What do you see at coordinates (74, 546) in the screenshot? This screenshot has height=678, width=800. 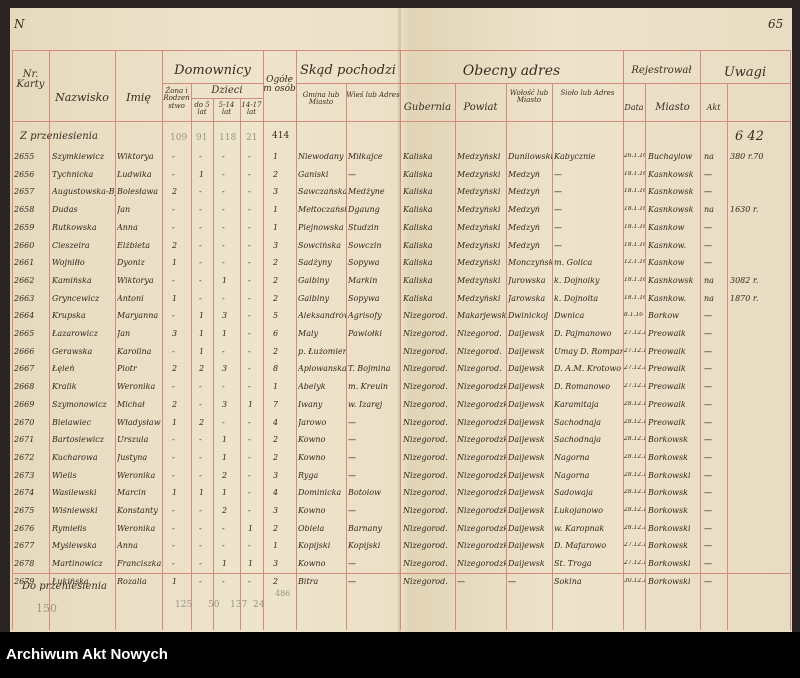 I see `table-cell: Myślewska` at bounding box center [74, 546].